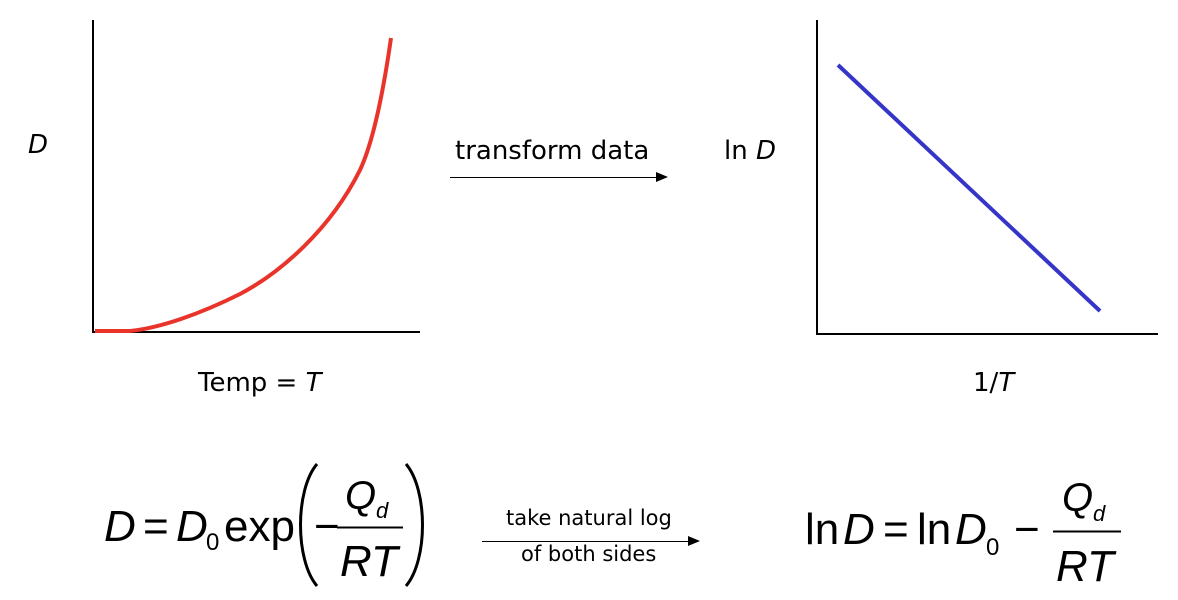 The height and width of the screenshot is (600, 1178). I want to click on right-y-axis-label-var: D, so click(765, 151).